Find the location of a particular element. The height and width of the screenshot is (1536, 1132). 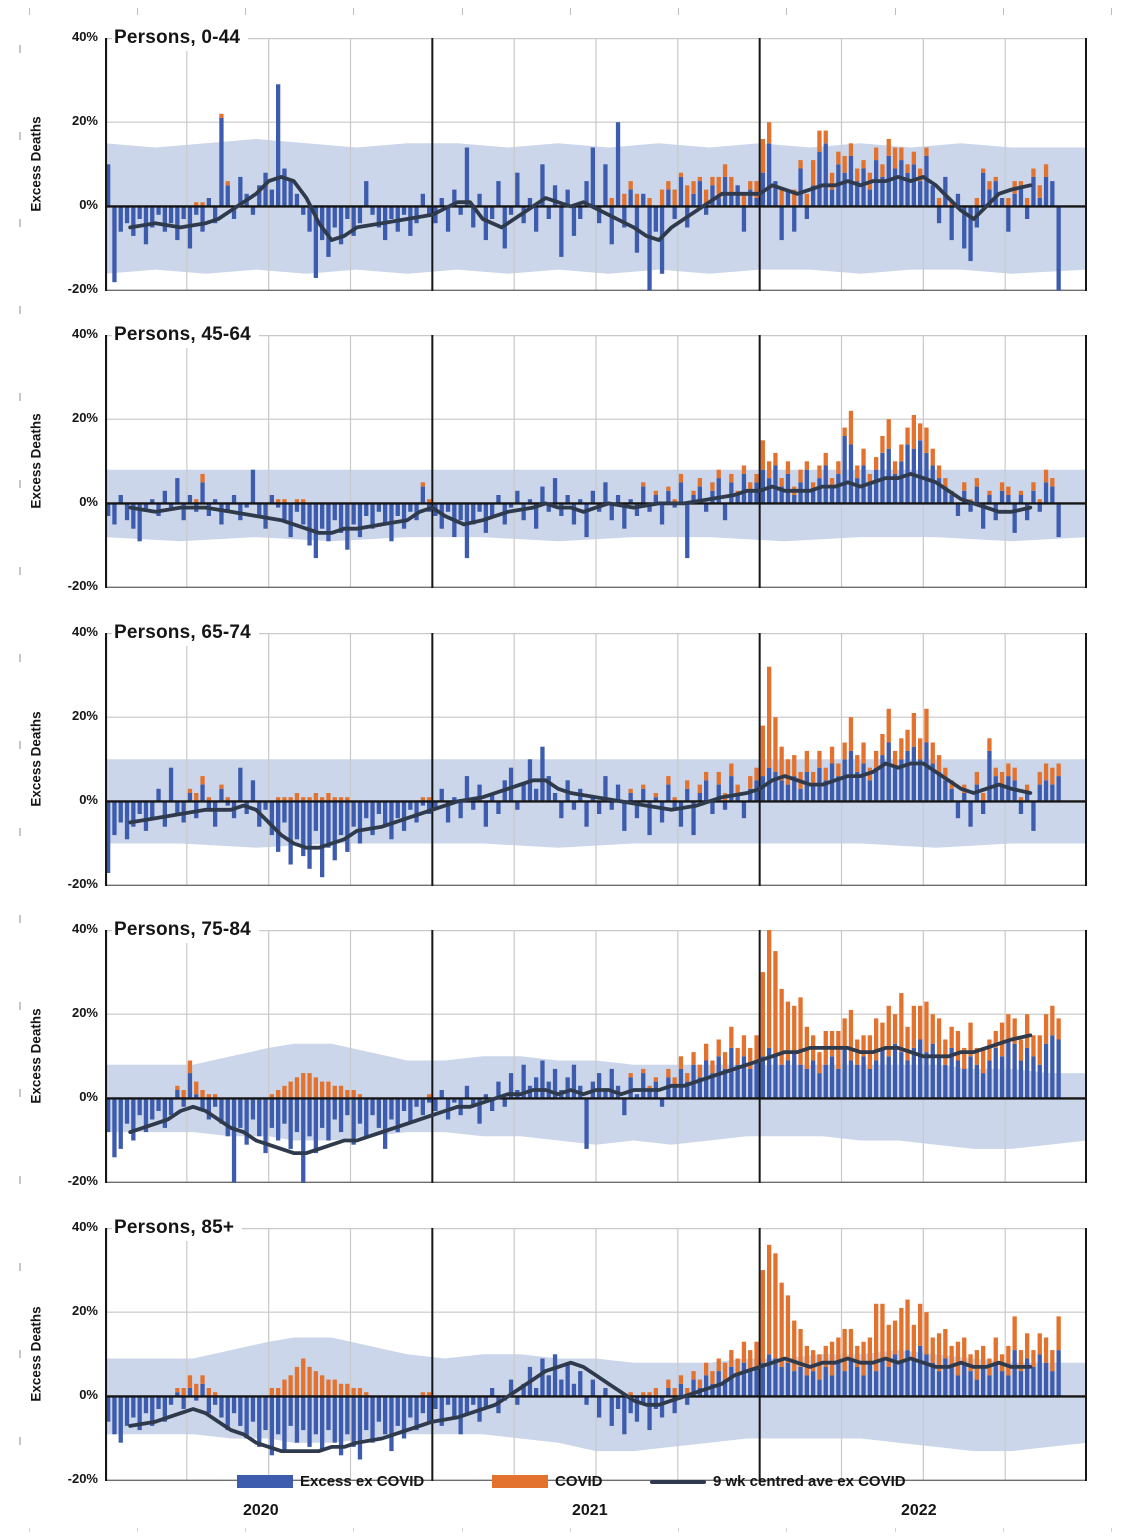

panel-title-75-84: Persons, 75-84 is located at coordinates (185, 931).